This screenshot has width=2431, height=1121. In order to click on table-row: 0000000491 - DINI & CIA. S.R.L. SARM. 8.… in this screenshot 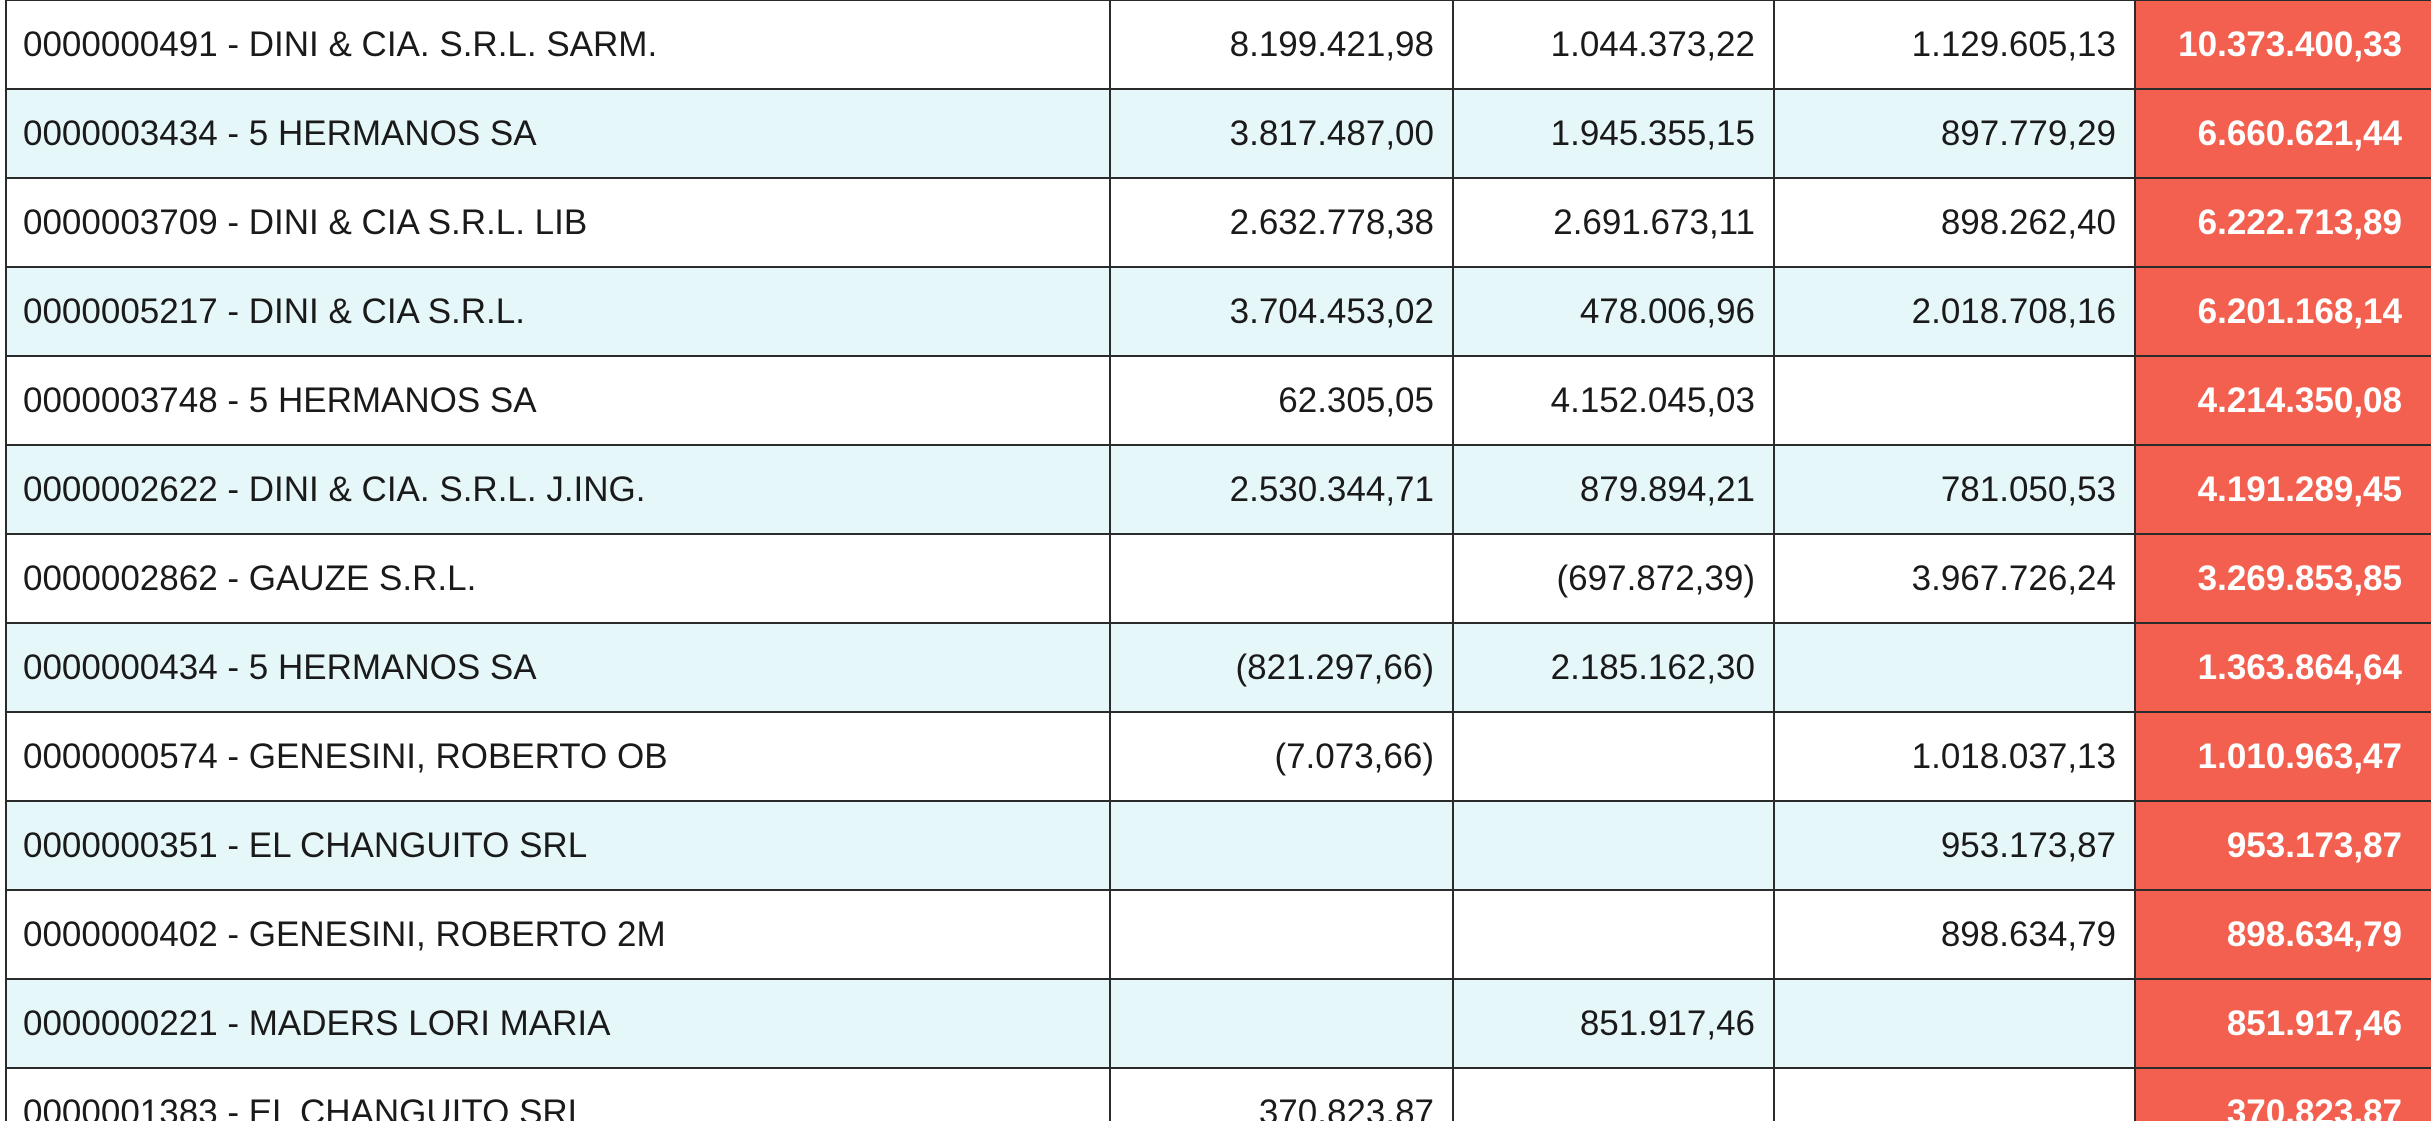, I will do `click(1218, 45)`.